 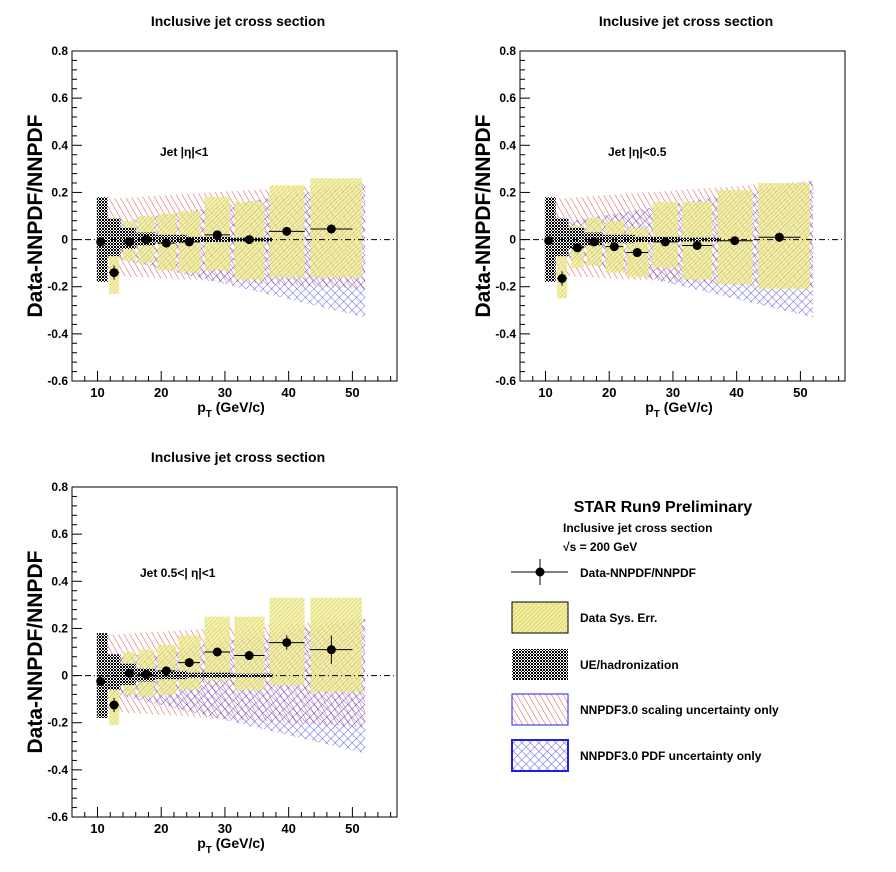 What do you see at coordinates (540, 617) in the screenshot?
I see `sys-swatch` at bounding box center [540, 617].